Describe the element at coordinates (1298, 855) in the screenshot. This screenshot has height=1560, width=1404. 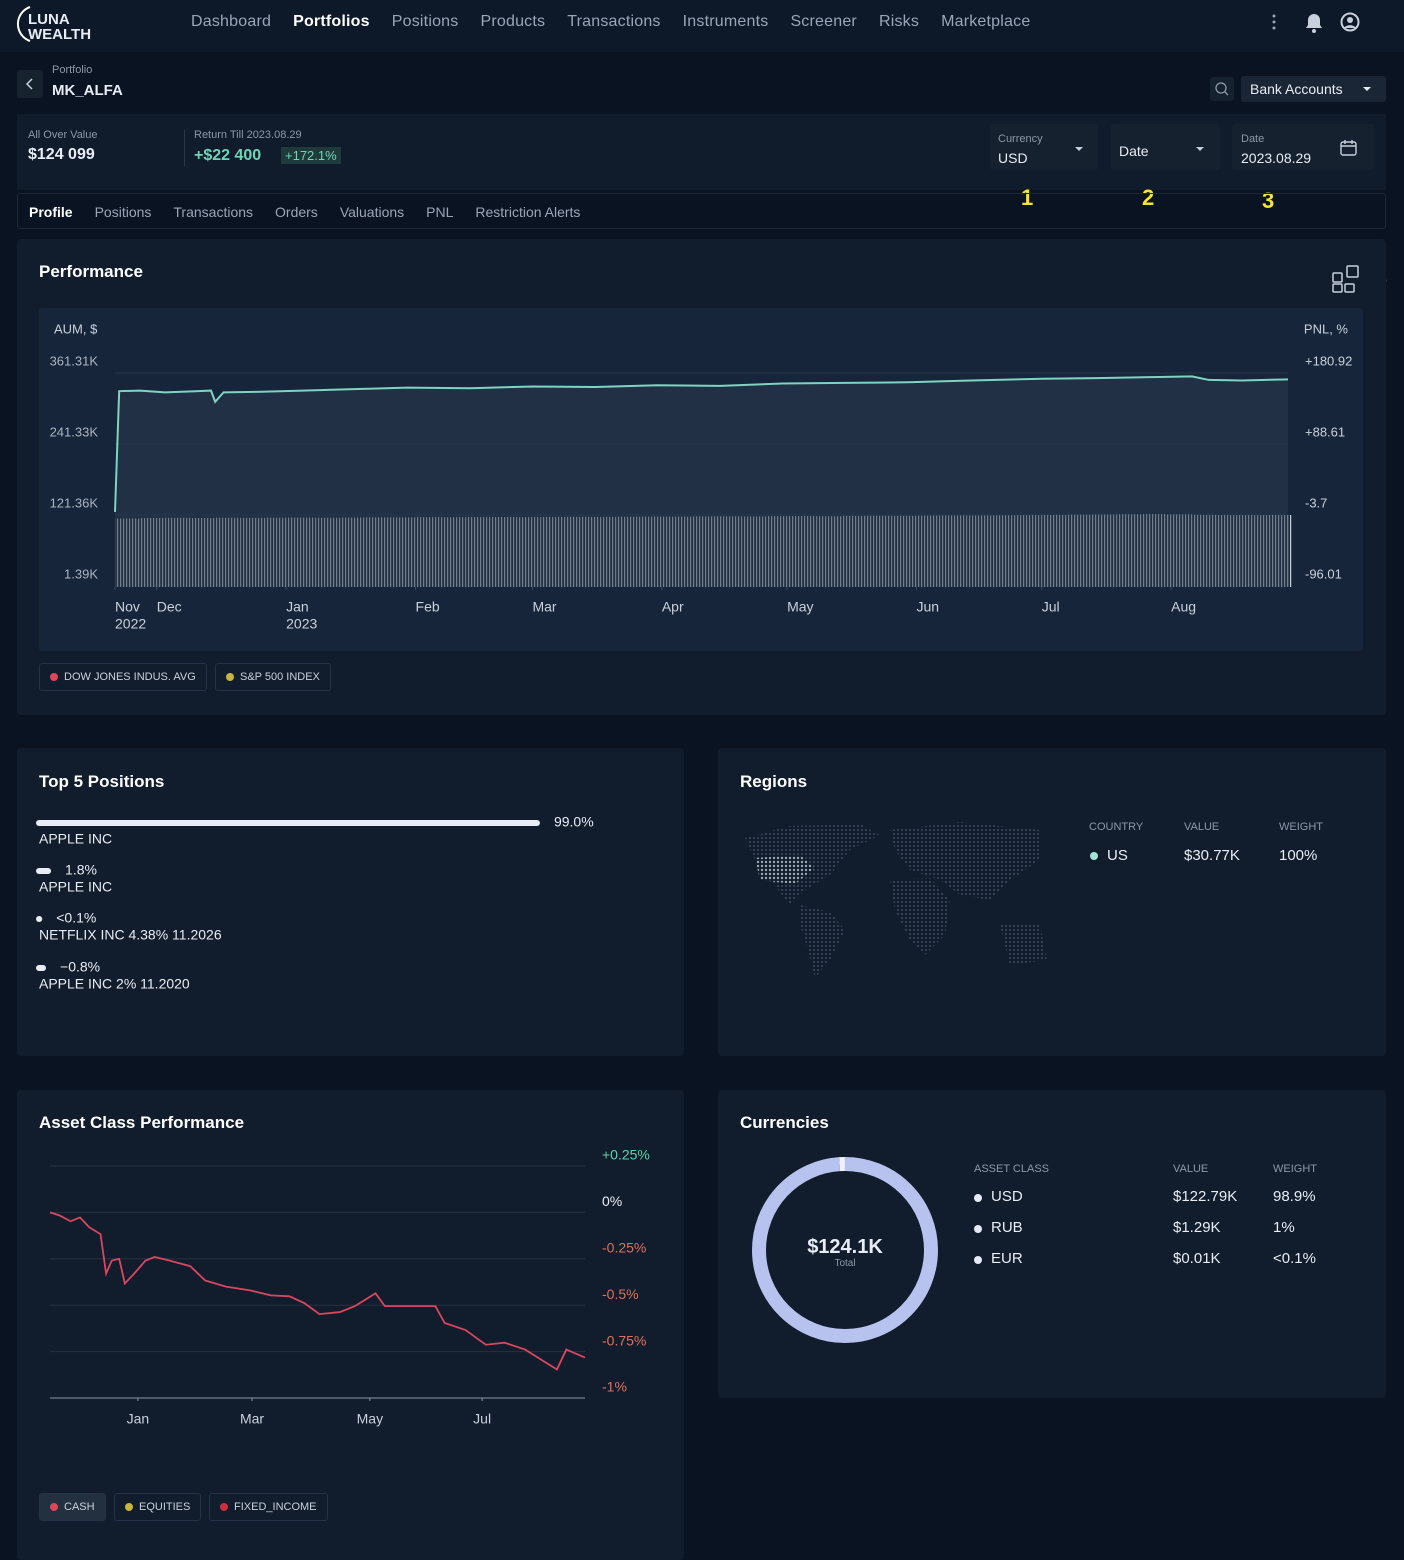
I see `cell: 100%` at that location.